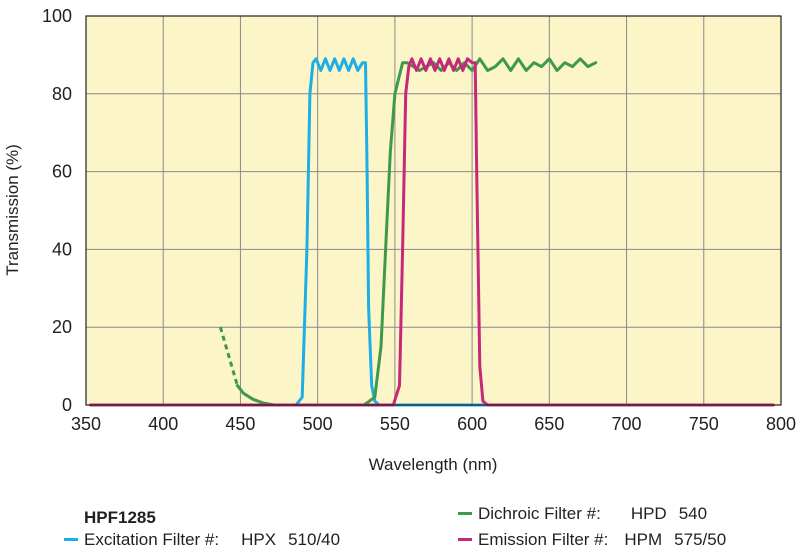  What do you see at coordinates (395, 424) in the screenshot?
I see `x-tick-label: 550` at bounding box center [395, 424].